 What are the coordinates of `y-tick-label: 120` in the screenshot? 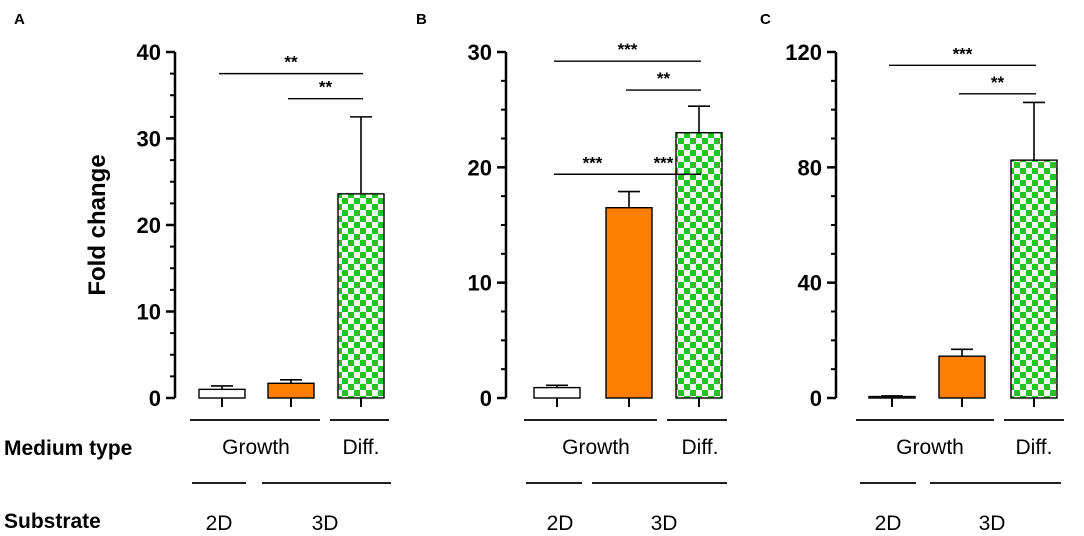 It's located at (803, 52).